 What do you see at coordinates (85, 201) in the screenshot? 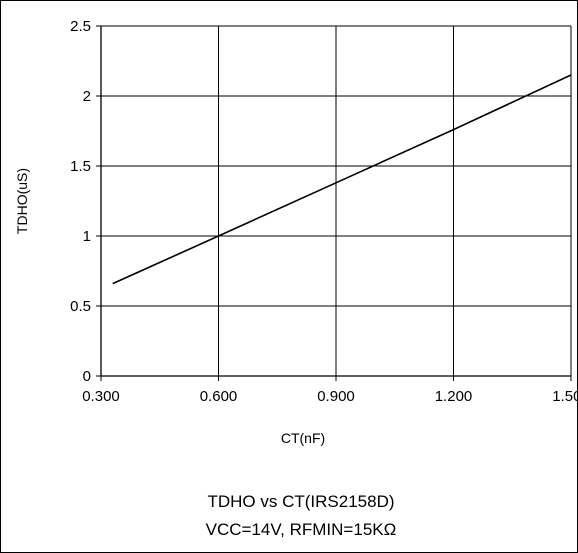
I see `y-ticks: 0 0.5 1 1.5 2 2.5` at bounding box center [85, 201].